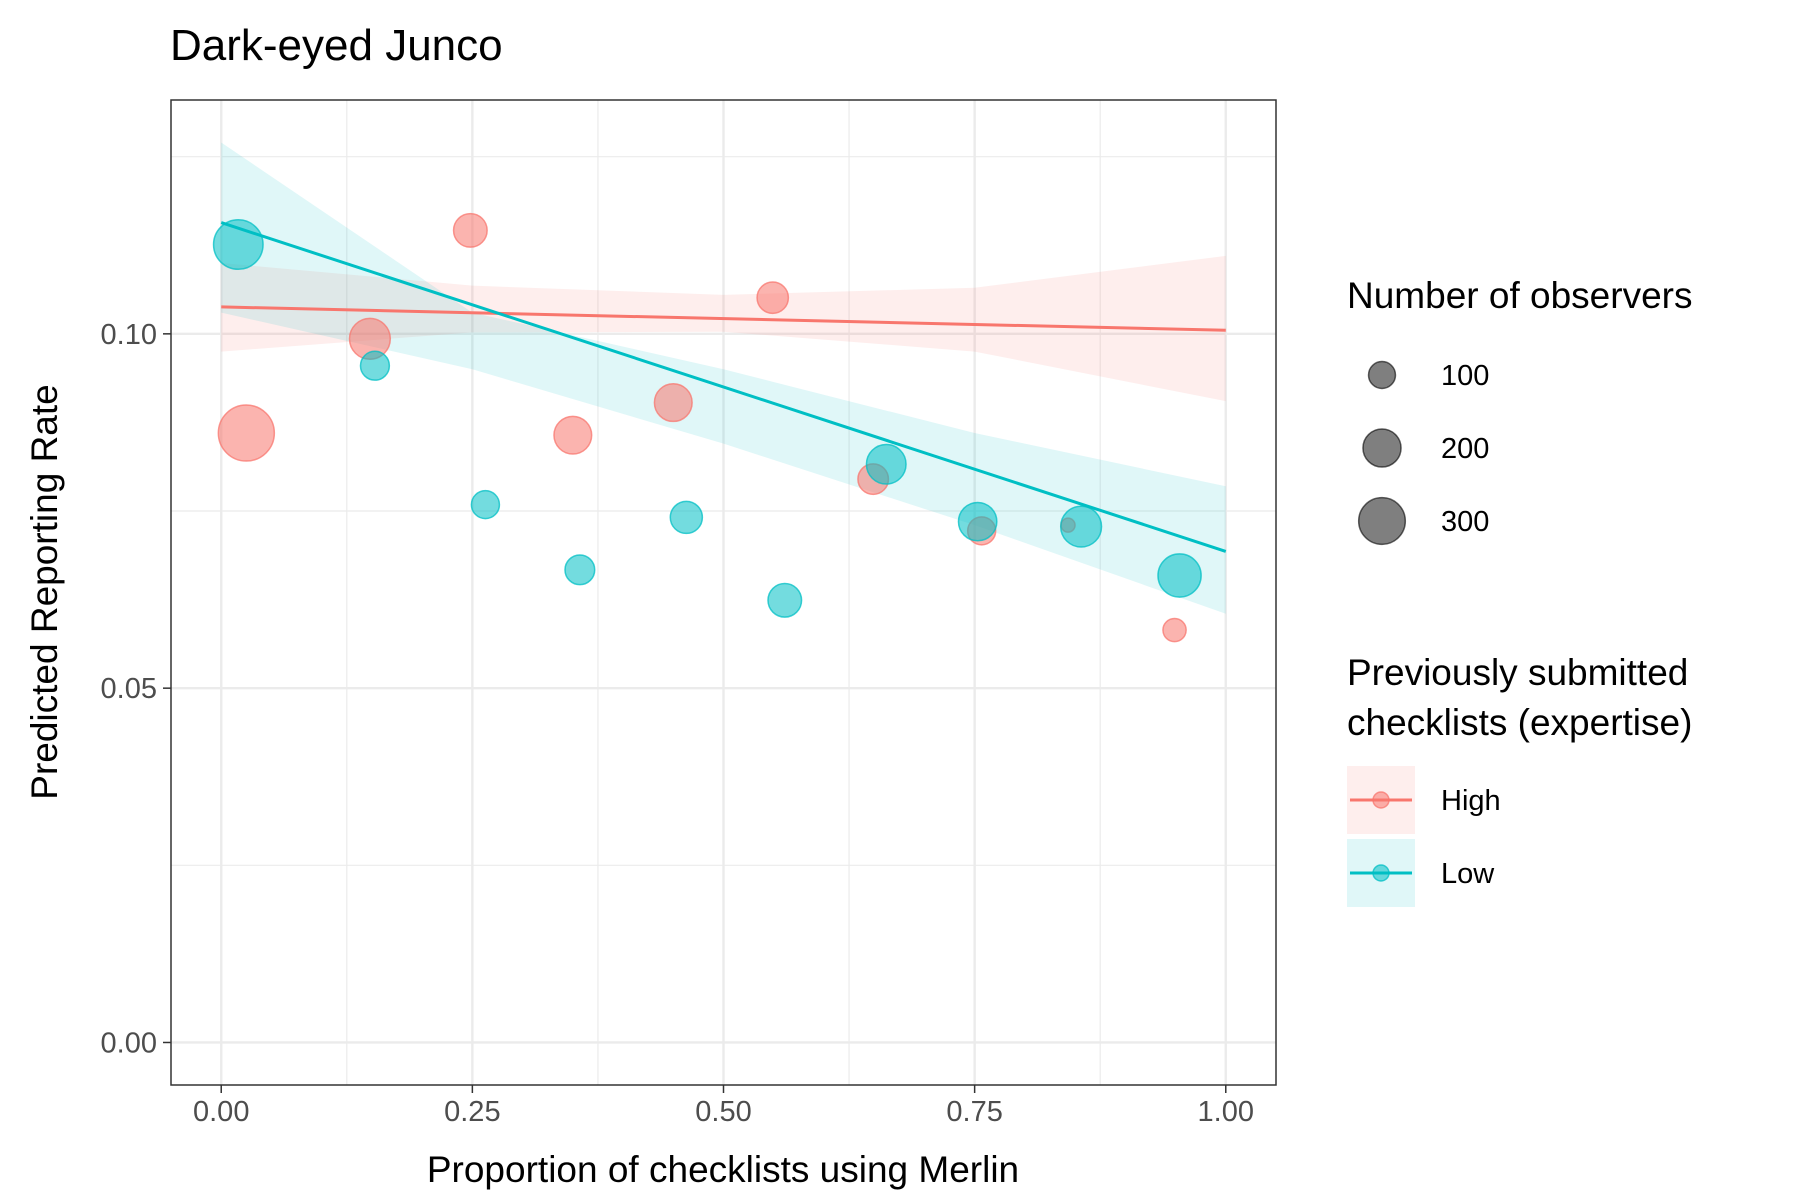  What do you see at coordinates (129, 335) in the screenshot?
I see `y-tick-label: 0.10` at bounding box center [129, 335].